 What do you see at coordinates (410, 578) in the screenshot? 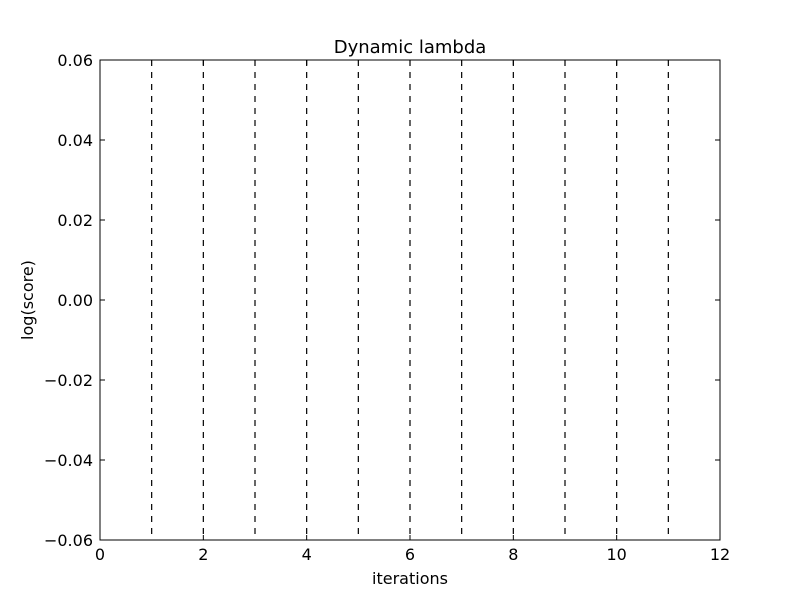
I see `x-axis-label: iterations` at bounding box center [410, 578].